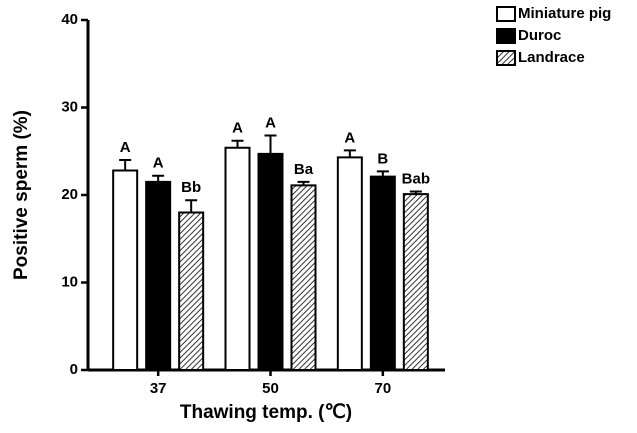 This screenshot has height=433, width=637. I want to click on bar-annotation: Bb, so click(191, 187).